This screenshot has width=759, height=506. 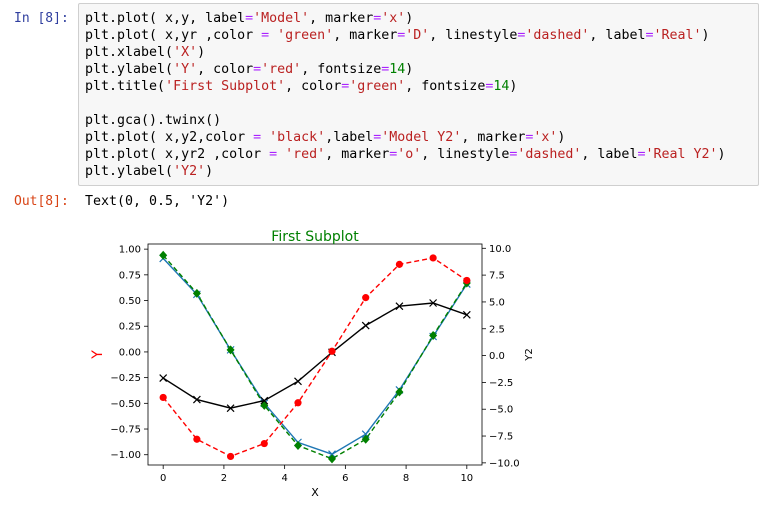 What do you see at coordinates (125, 378) in the screenshot?
I see `y-tick-label: −0.25` at bounding box center [125, 378].